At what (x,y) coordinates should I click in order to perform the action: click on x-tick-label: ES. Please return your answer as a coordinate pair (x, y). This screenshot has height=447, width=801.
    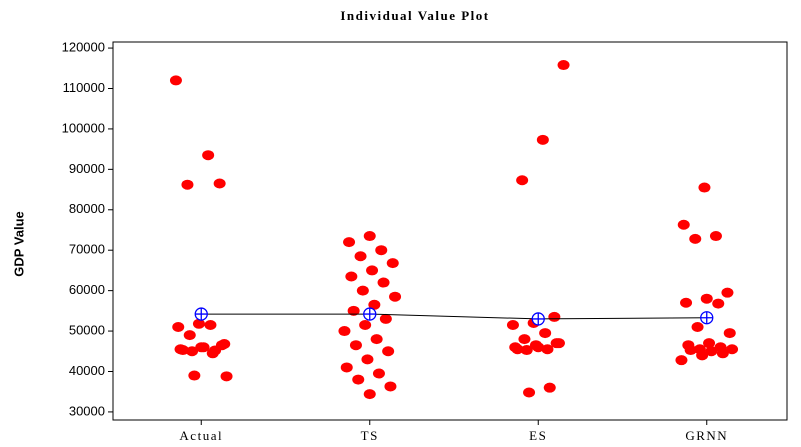
    Looking at the image, I should click on (538, 435).